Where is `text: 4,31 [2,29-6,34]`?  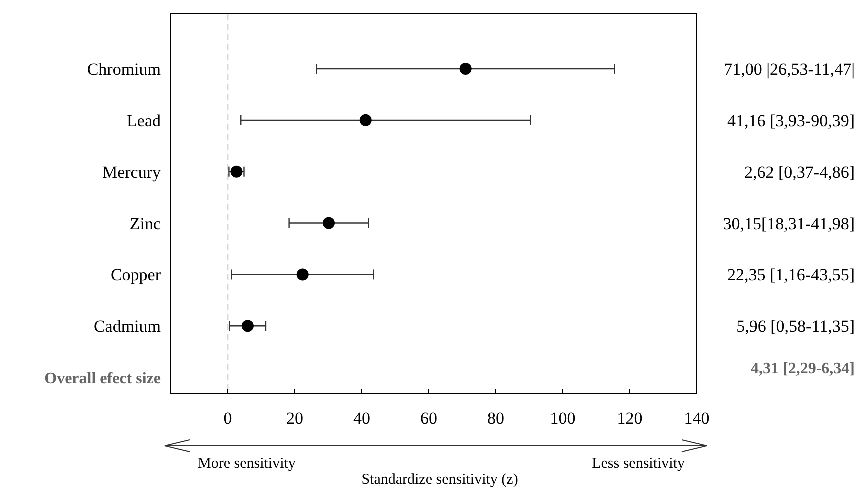
text: 4,31 [2,29-6,34] is located at coordinates (803, 369).